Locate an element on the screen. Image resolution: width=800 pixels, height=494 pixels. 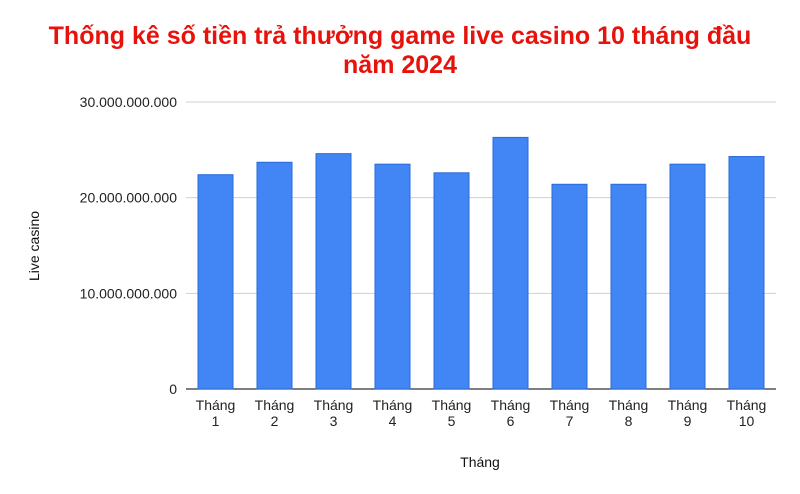
x-tick-label: Tháng 7 is located at coordinates (570, 413).